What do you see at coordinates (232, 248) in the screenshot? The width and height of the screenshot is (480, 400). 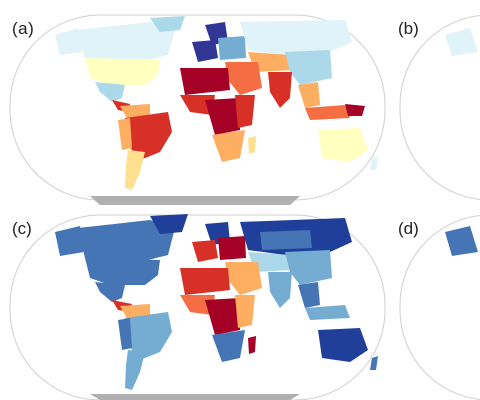 I see `region-east-europe-c` at bounding box center [232, 248].